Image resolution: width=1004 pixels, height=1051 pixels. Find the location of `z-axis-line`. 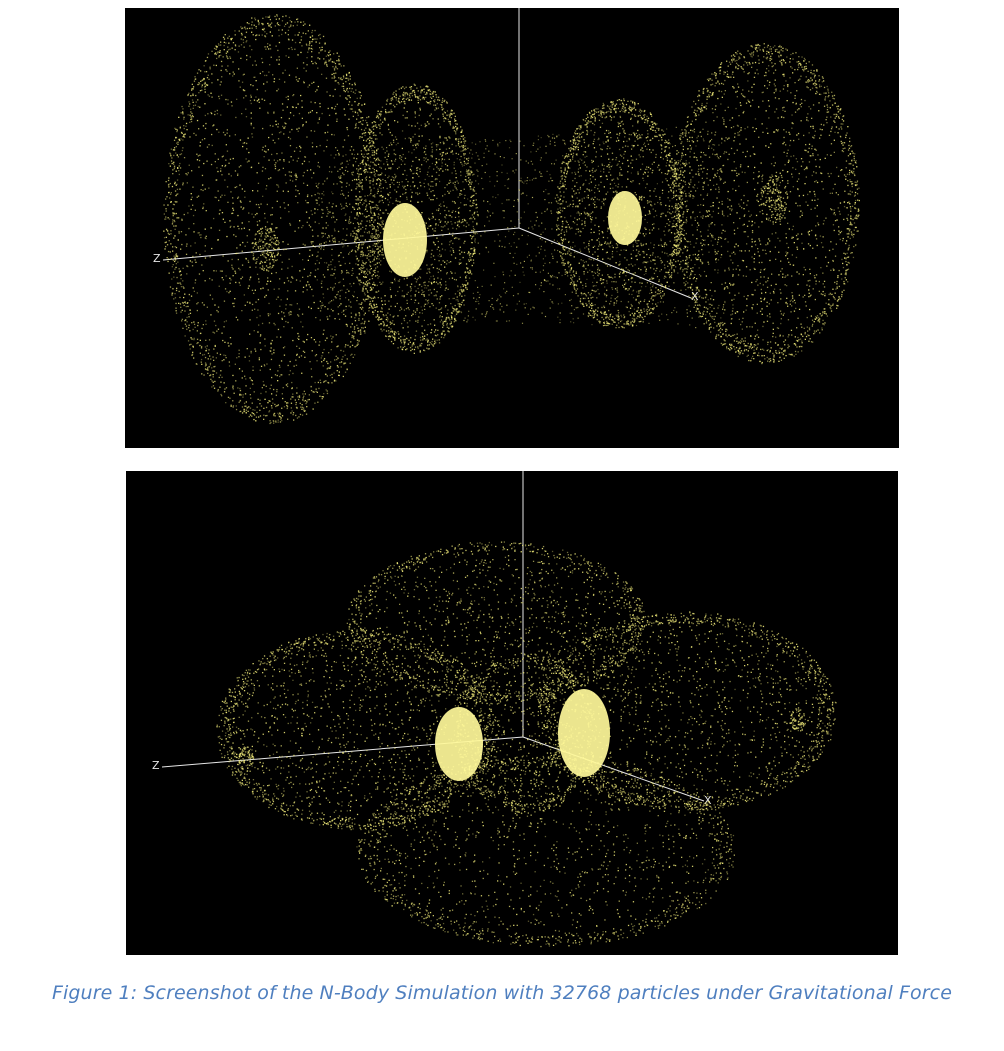

z-axis-line is located at coordinates (341, 244).